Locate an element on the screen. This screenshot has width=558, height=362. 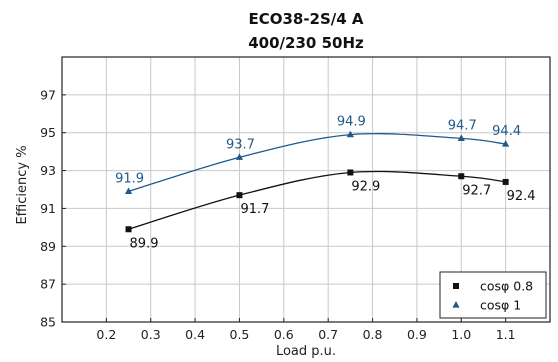
legend-label: cosφ 0.8 is located at coordinates (506, 286).